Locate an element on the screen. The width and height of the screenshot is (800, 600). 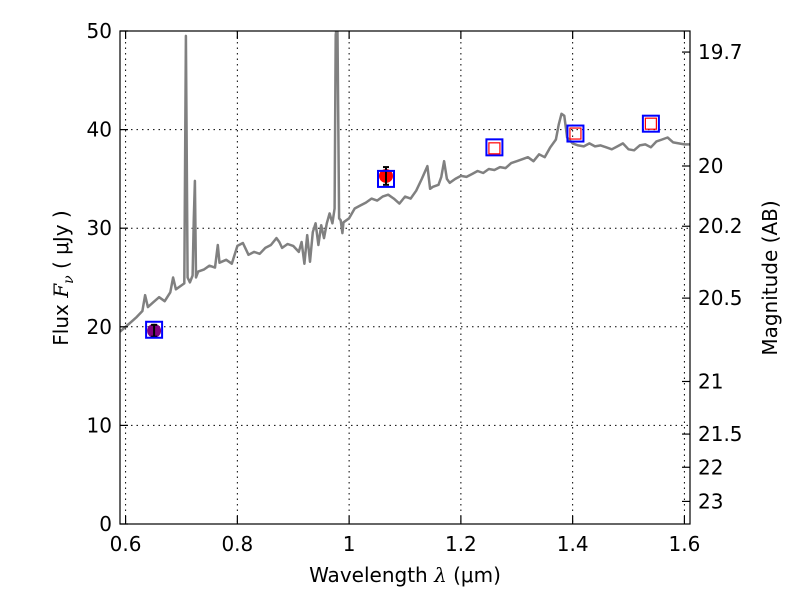
x-tick-label: 1.2 is located at coordinates (461, 544).